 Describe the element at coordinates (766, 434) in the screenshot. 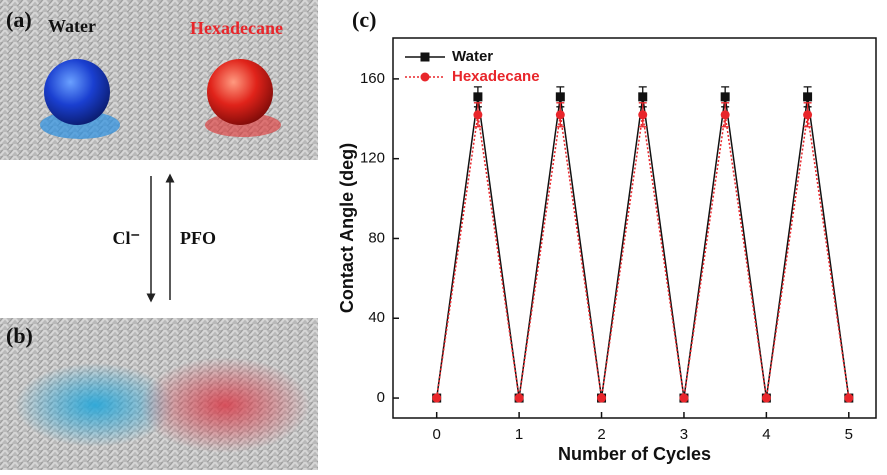

I see `x-tick-label: 4` at that location.